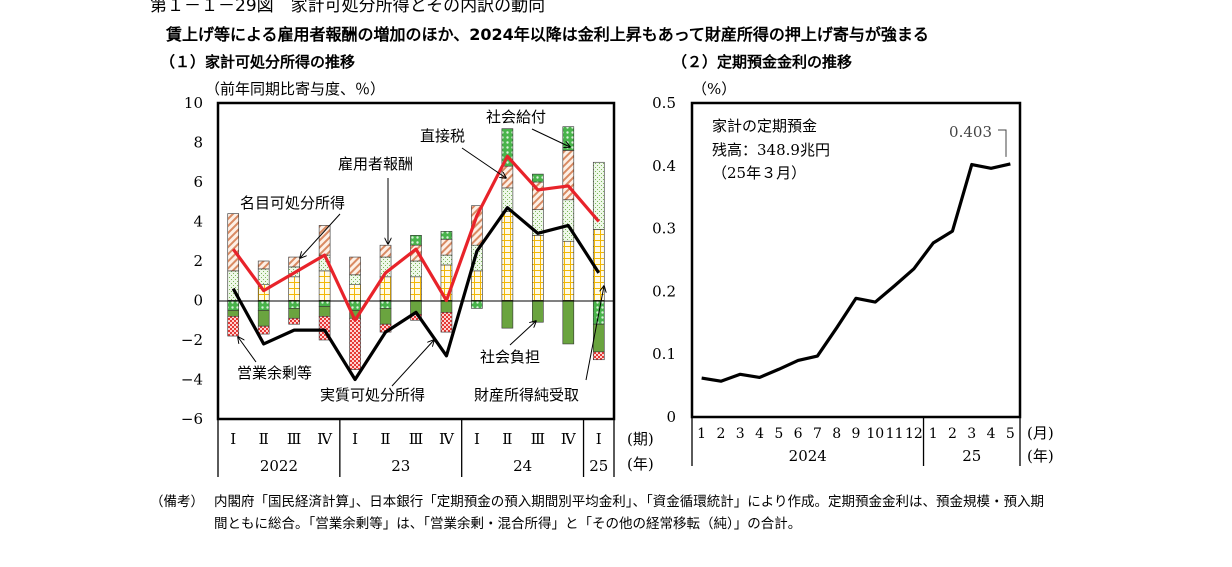  Describe the element at coordinates (348, 8) in the screenshot. I see `figure-title: 第１－１－29図 家計可処分所得とその内訳の動向` at that location.